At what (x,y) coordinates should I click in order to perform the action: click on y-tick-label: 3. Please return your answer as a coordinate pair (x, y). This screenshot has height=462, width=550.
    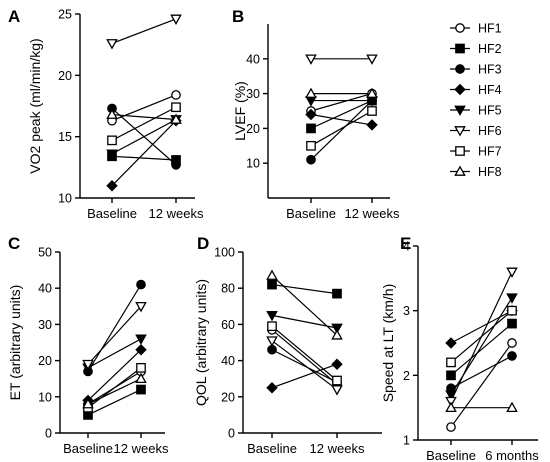
    Looking at the image, I should click on (406, 311).